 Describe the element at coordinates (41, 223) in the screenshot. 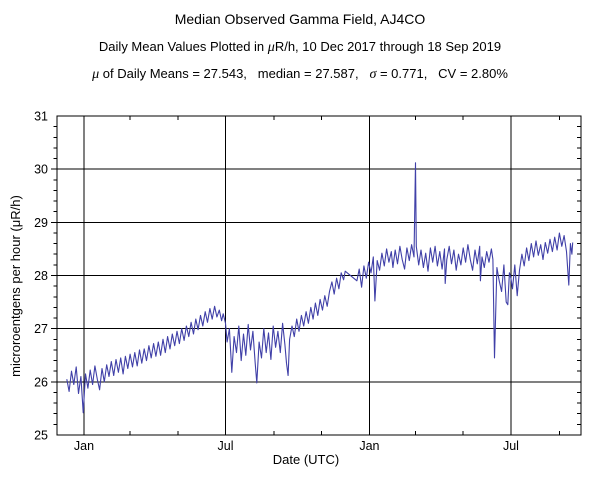

I see `y-tick-label: 29` at that location.